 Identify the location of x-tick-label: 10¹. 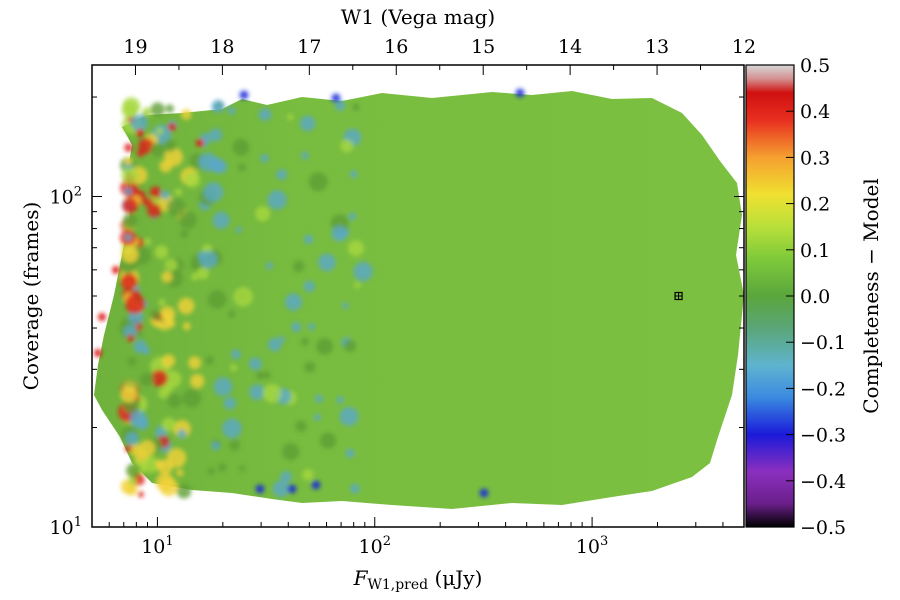
(157, 546).